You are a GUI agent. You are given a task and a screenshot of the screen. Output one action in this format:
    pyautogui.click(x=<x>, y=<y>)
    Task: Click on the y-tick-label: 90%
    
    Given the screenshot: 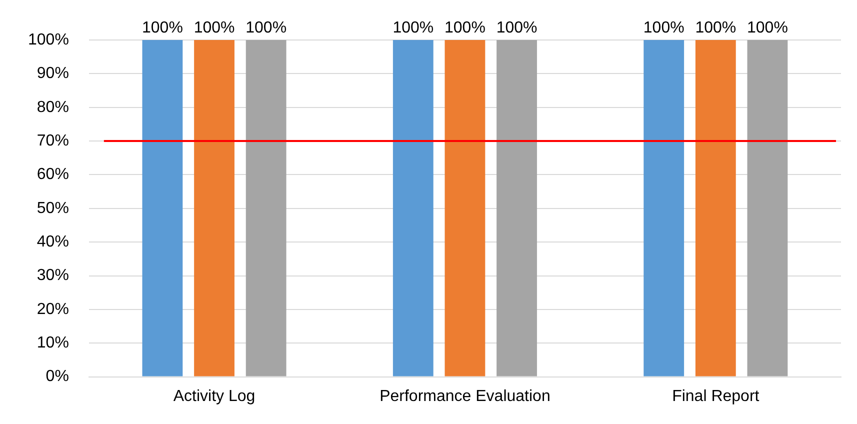 What is the action you would take?
    pyautogui.click(x=52, y=73)
    